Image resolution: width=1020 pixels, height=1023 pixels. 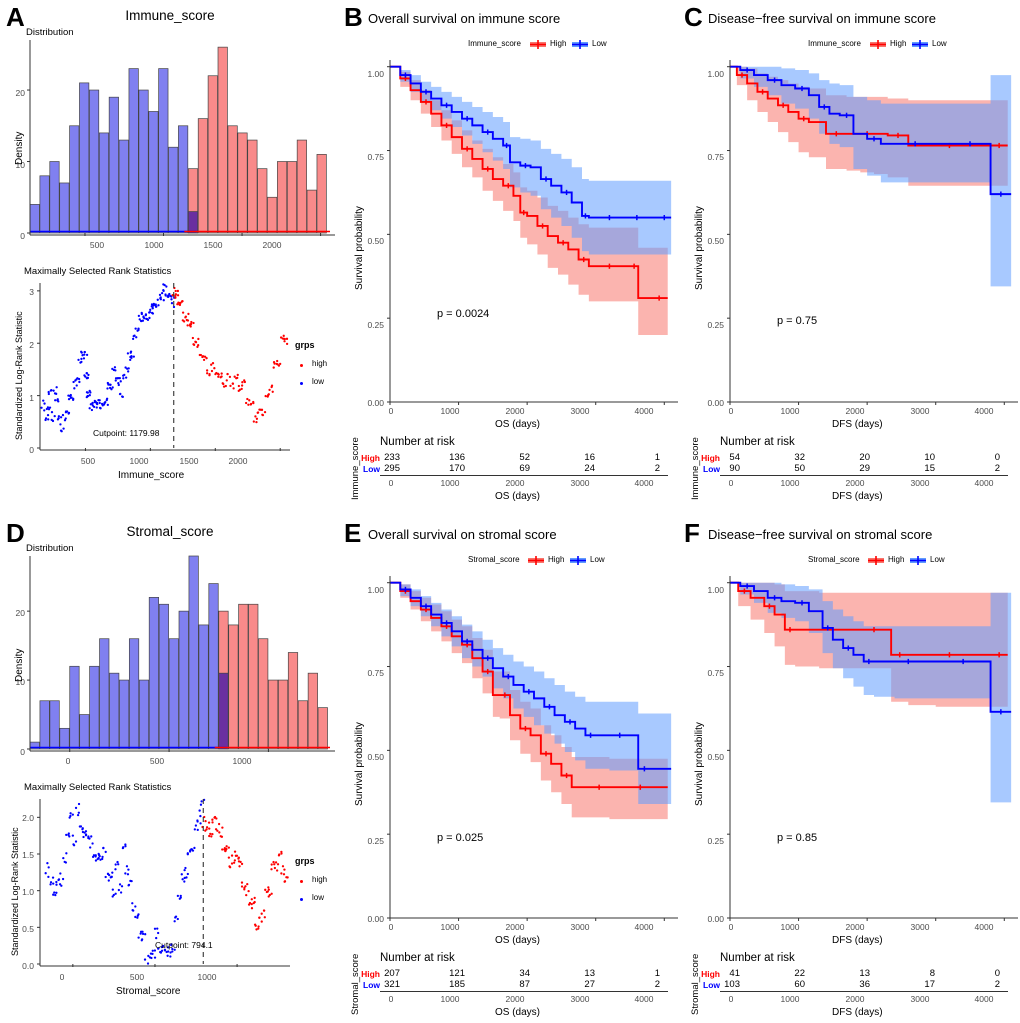 I want to click on panel-e-risk-xtick-1000: 1000, so click(x=450, y=999).